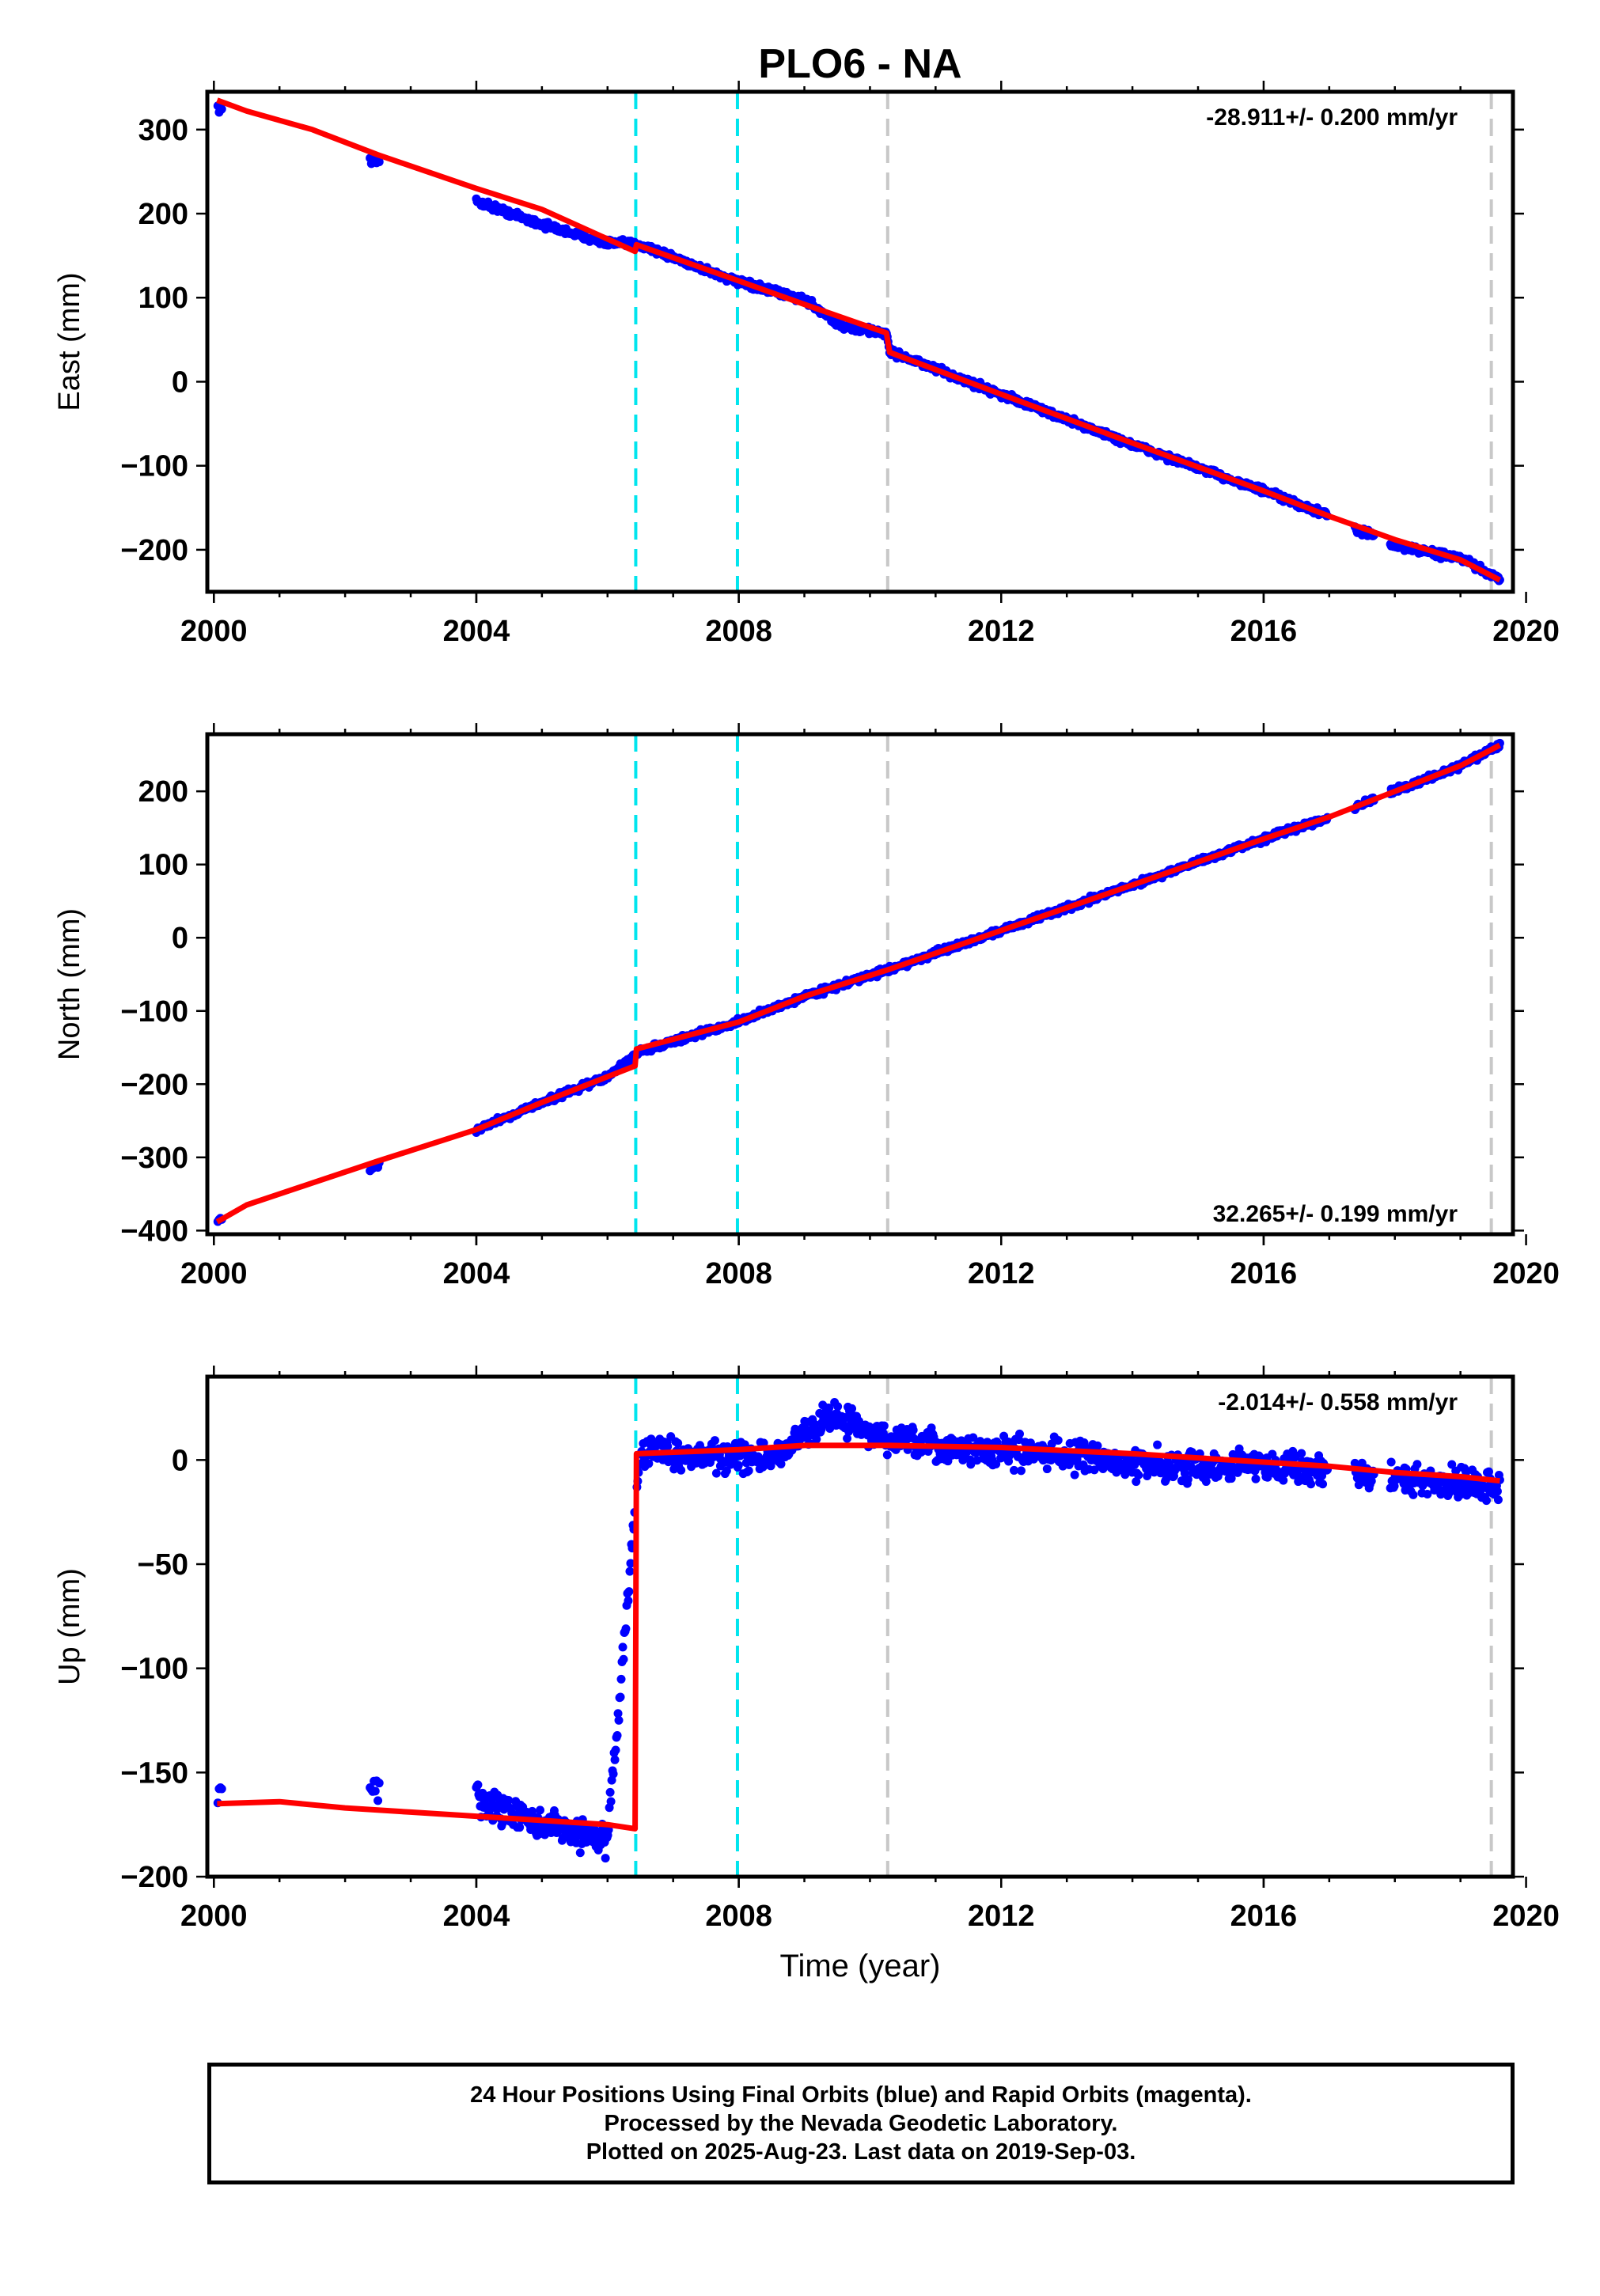  I want to click on y-tick-label: 100, so click(163, 298).